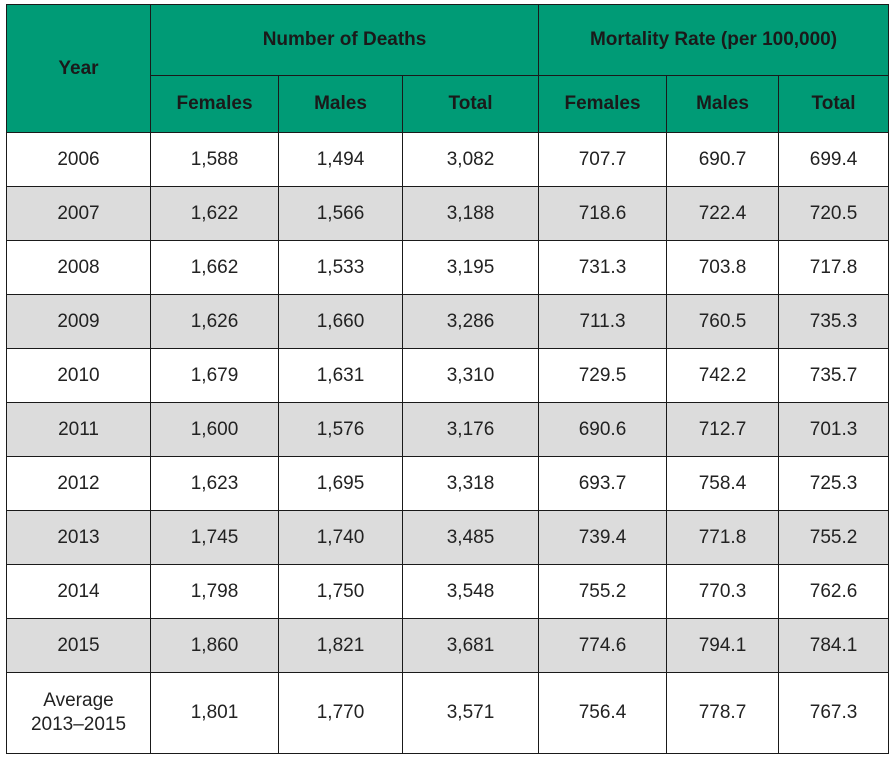  I want to click on deaths-females-cell: 1,622, so click(214, 213).